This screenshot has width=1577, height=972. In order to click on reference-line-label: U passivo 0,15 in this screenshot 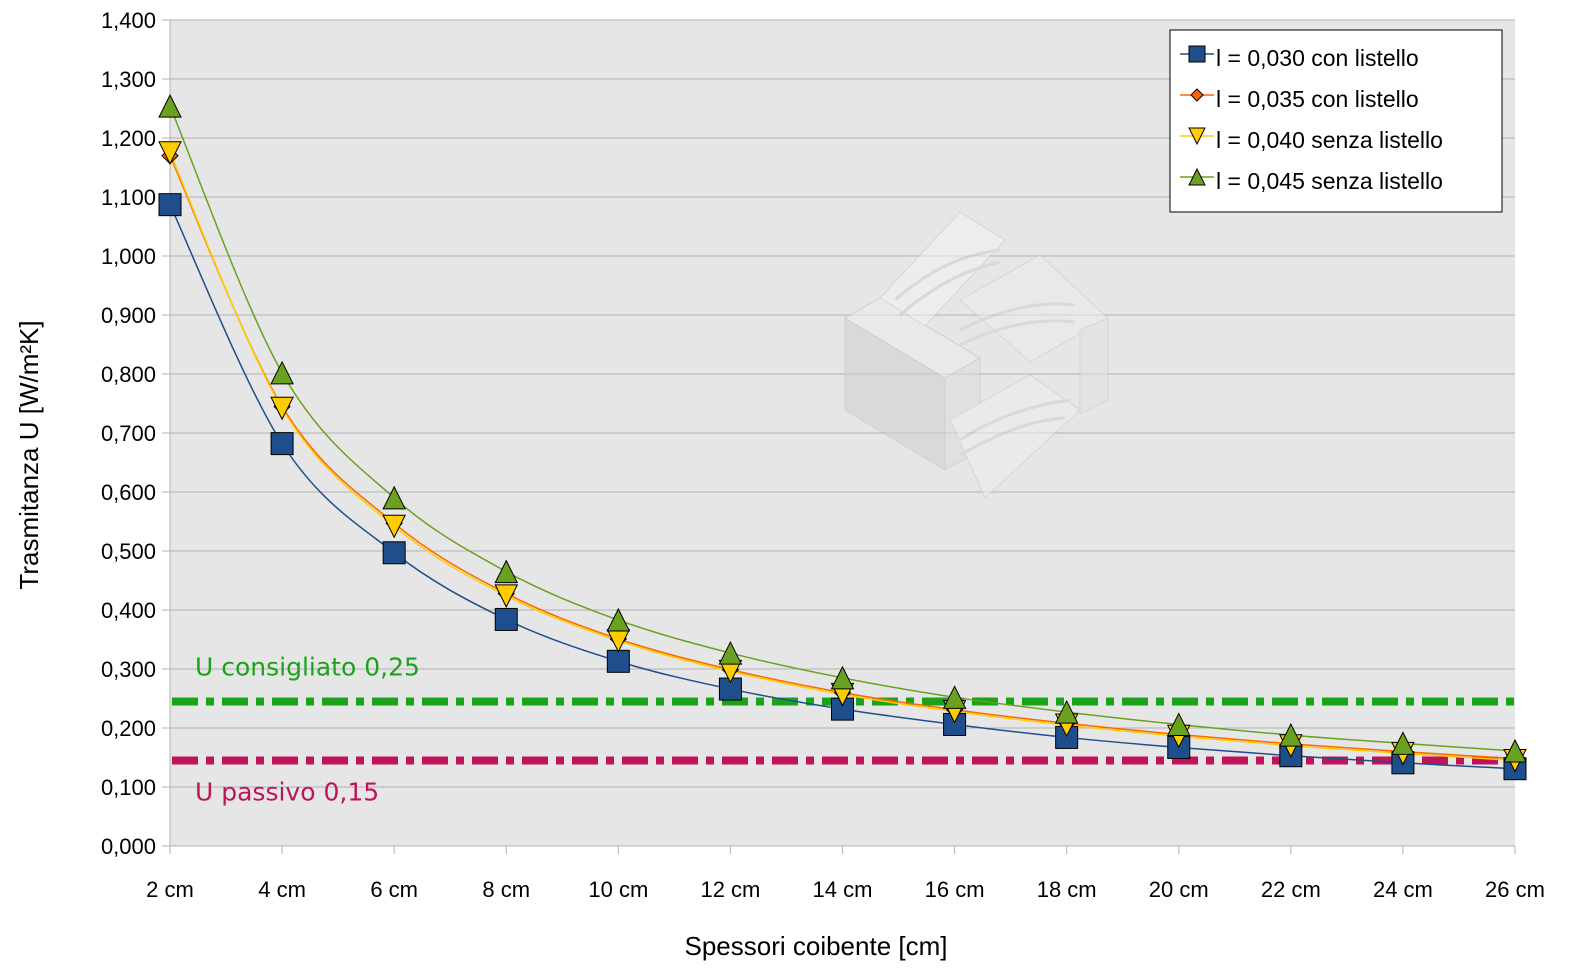, I will do `click(287, 791)`.